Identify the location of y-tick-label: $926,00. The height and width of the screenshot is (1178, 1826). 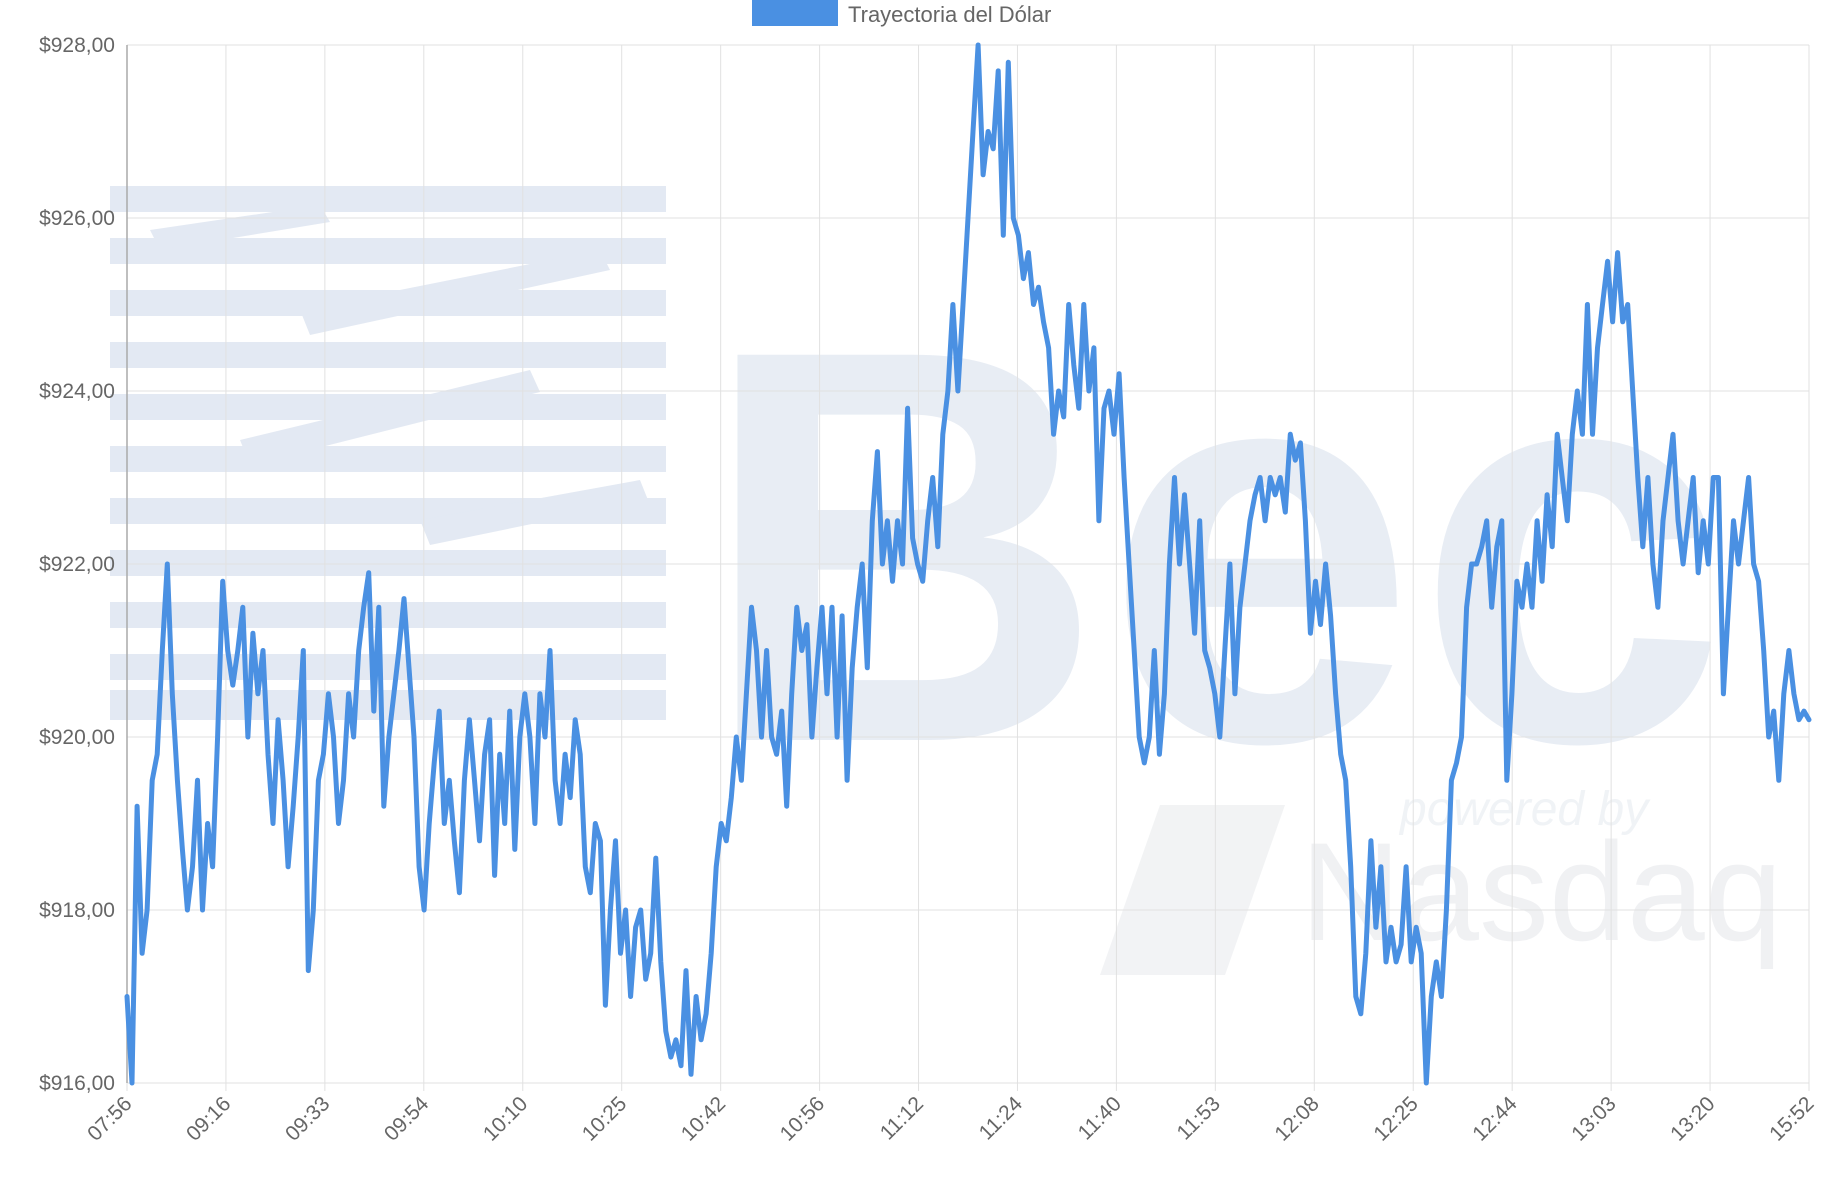
(77, 218).